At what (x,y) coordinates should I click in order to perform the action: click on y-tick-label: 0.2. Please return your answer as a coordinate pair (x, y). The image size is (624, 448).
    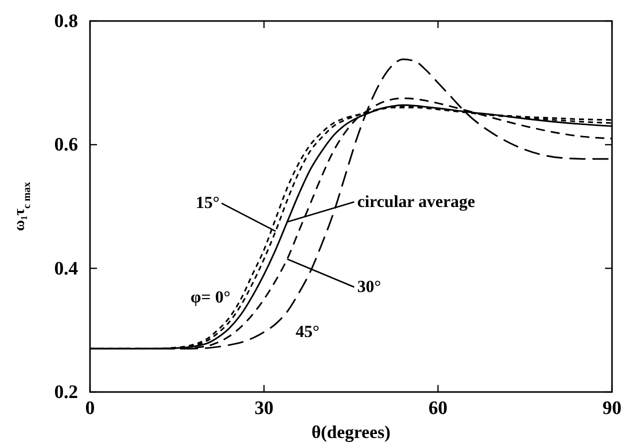
    Looking at the image, I should click on (66, 392).